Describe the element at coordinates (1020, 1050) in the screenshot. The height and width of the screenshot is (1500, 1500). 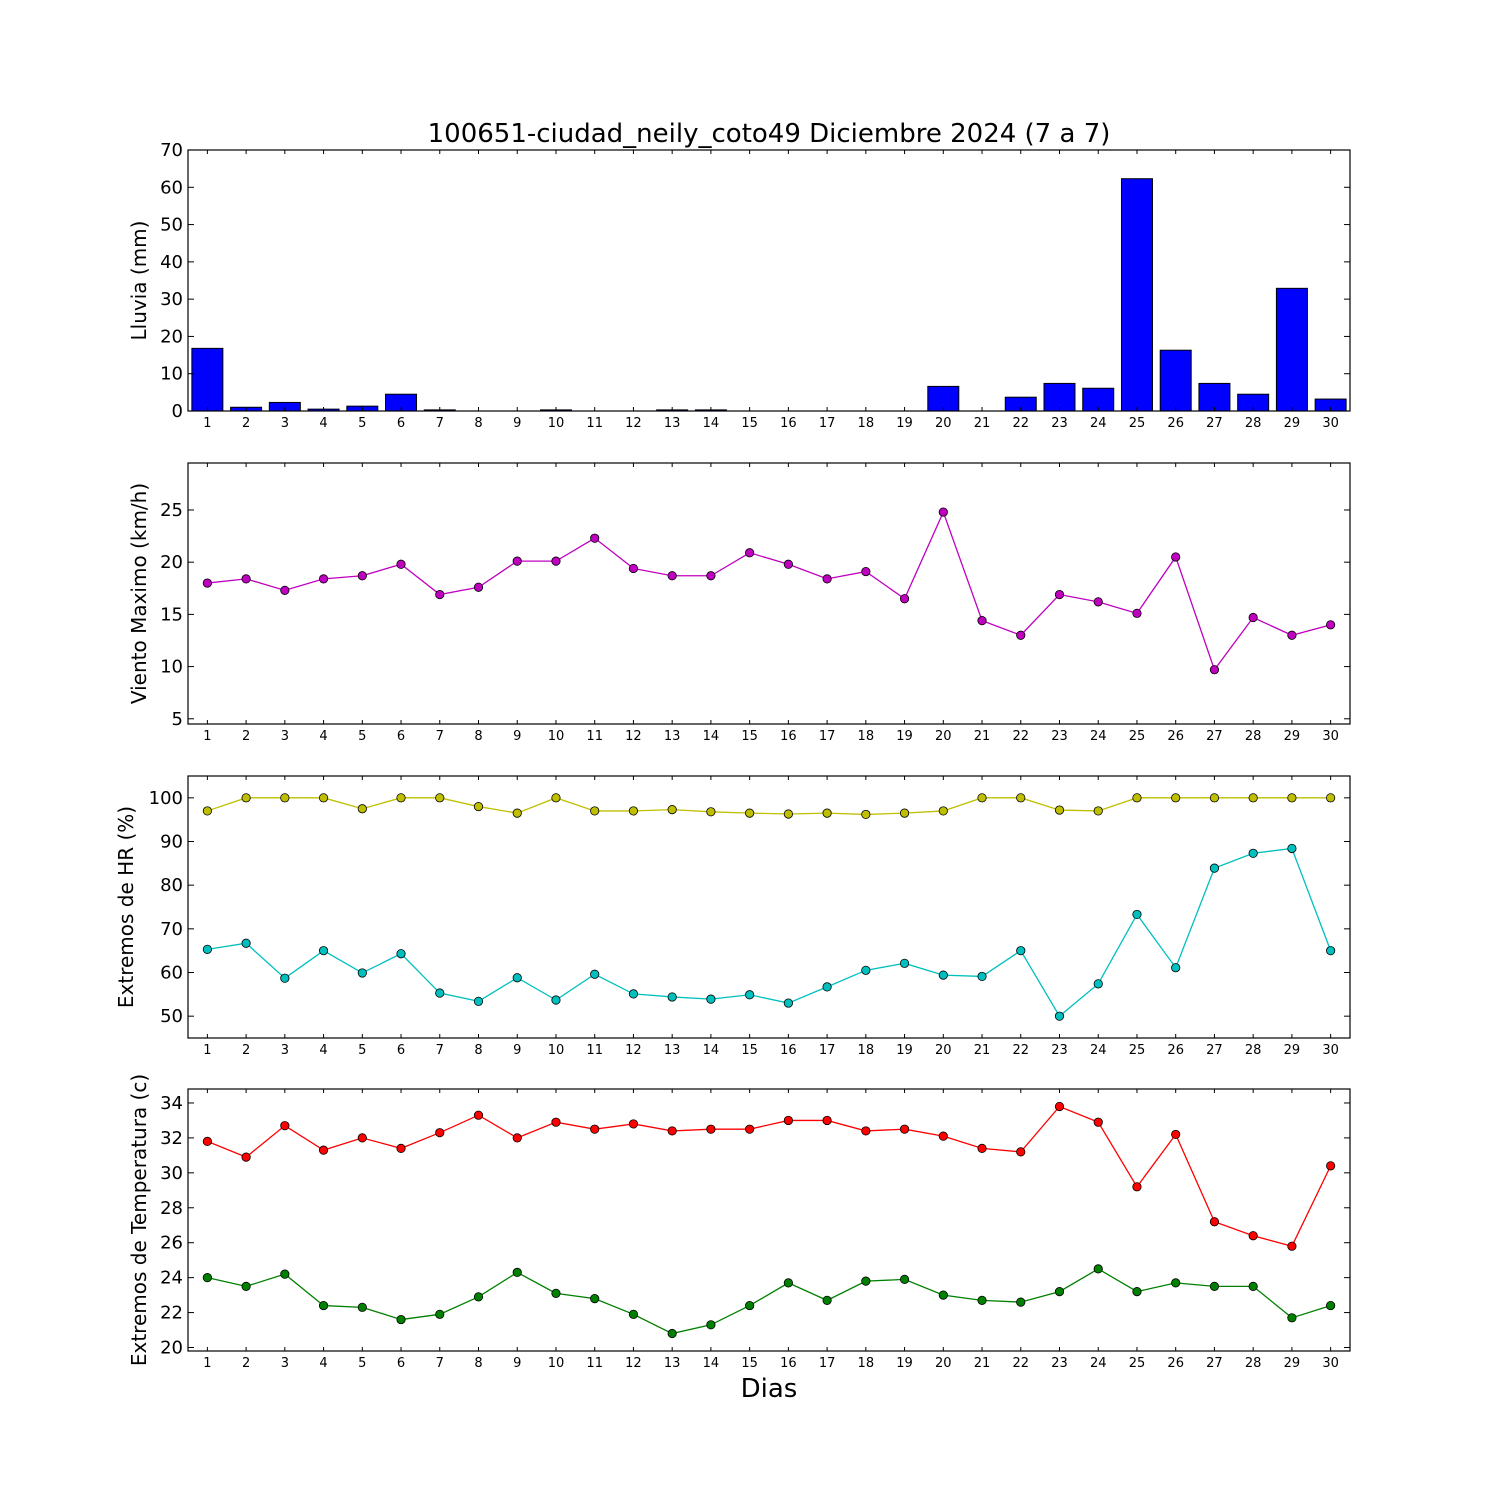
I see `xtick-label: 22` at that location.